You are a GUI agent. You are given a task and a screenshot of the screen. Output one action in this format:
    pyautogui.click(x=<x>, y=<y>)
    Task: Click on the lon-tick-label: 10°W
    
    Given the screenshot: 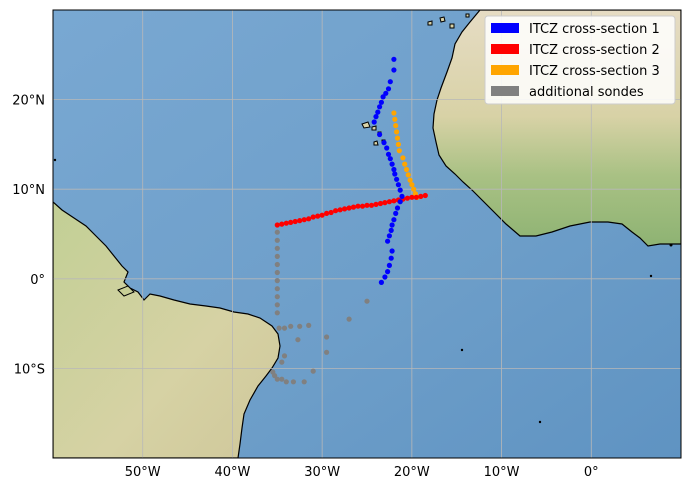 What is the action you would take?
    pyautogui.click(x=502, y=472)
    